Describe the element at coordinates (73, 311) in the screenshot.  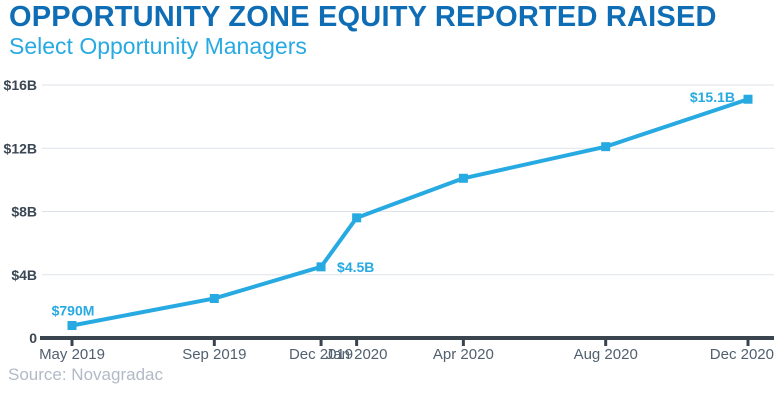
I see `data-point-label: $790M` at that location.